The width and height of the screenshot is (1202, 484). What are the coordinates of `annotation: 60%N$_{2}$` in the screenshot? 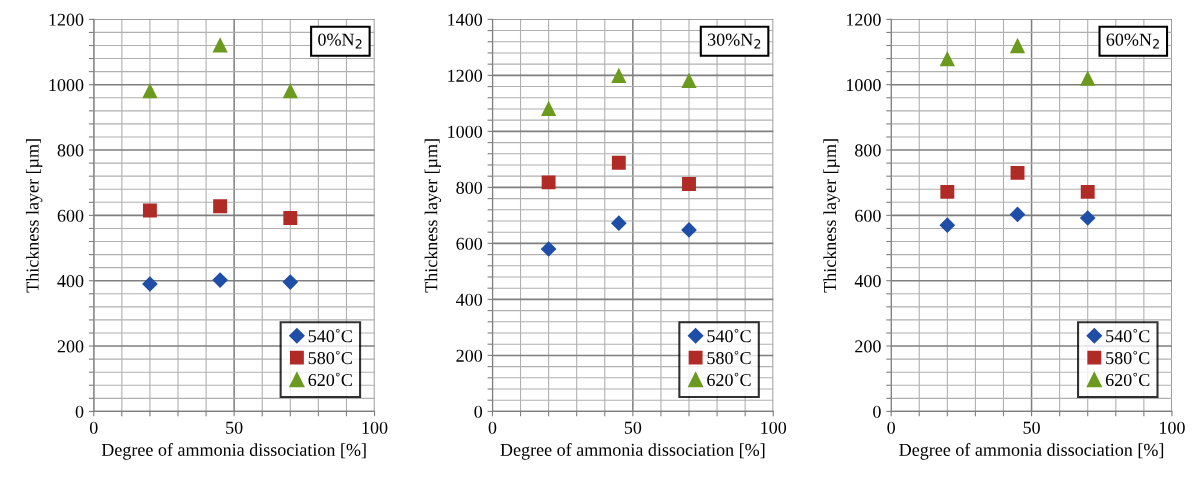 It's located at (1132, 41).